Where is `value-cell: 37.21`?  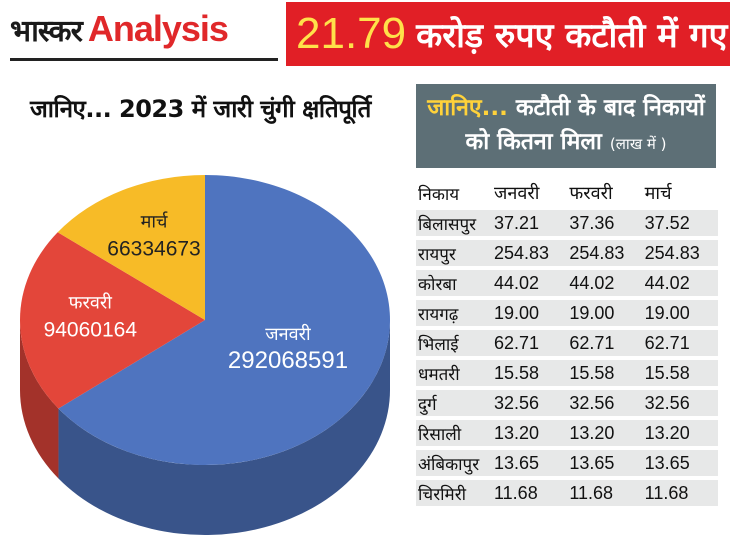
value-cell: 37.21 is located at coordinates (530, 223).